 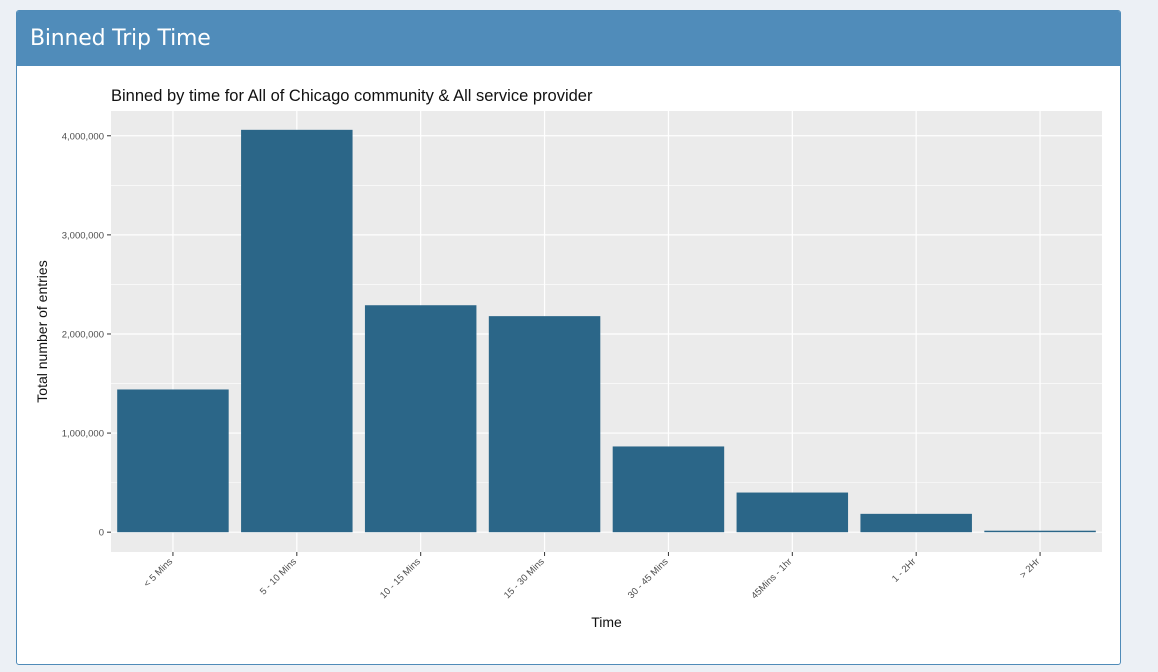 I want to click on x-tick-label: 30 - 45 Mins, so click(x=648, y=578).